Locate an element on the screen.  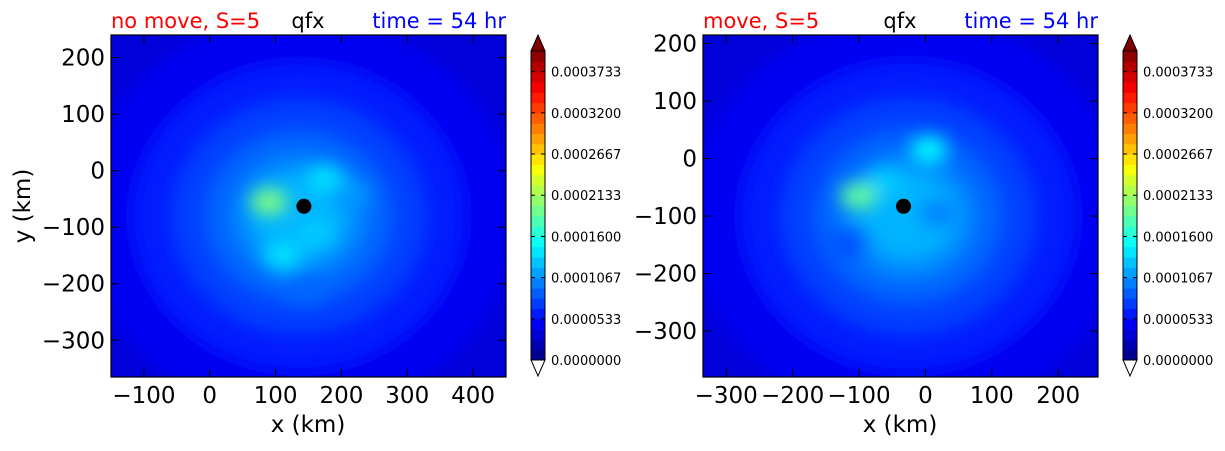
panel2-features is located at coordinates (892, 197).